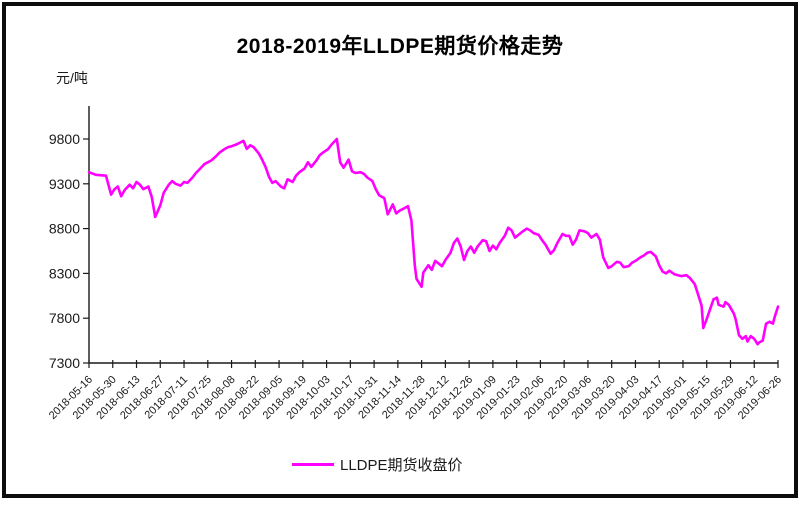 This screenshot has width=800, height=506. Describe the element at coordinates (64, 229) in the screenshot. I see `y-tick-label: 8800` at that location.